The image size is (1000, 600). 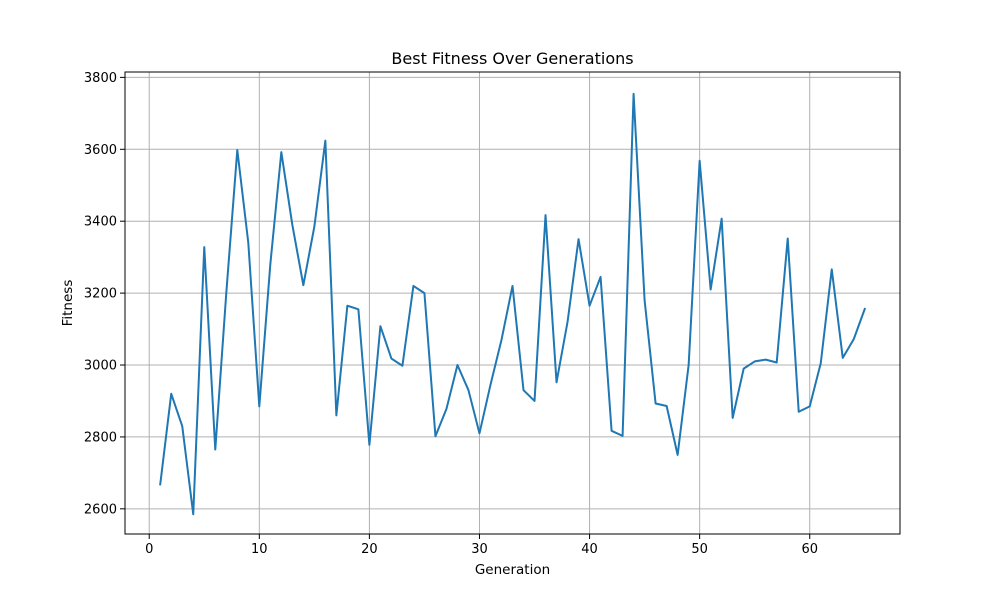 What do you see at coordinates (149, 549) in the screenshot?
I see `x-tick-label: 0` at bounding box center [149, 549].